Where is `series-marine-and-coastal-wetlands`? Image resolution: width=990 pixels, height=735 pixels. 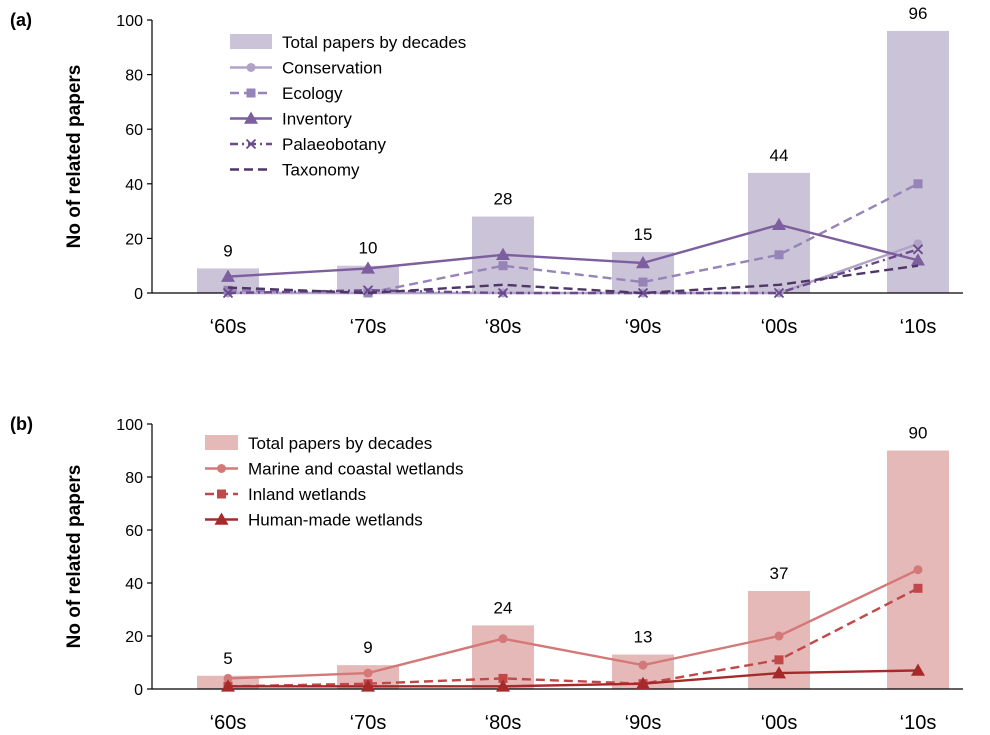 series-marine-and-coastal-wetlands is located at coordinates (573, 624).